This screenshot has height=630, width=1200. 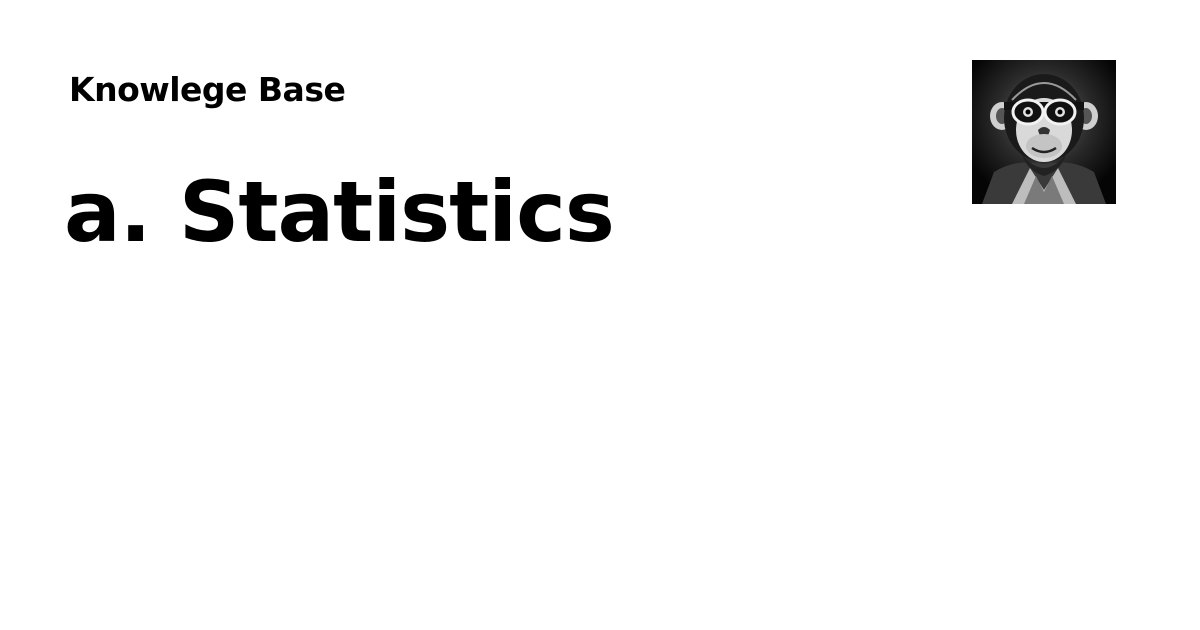 I want to click on site-name: Knowlege Base, so click(x=207, y=89).